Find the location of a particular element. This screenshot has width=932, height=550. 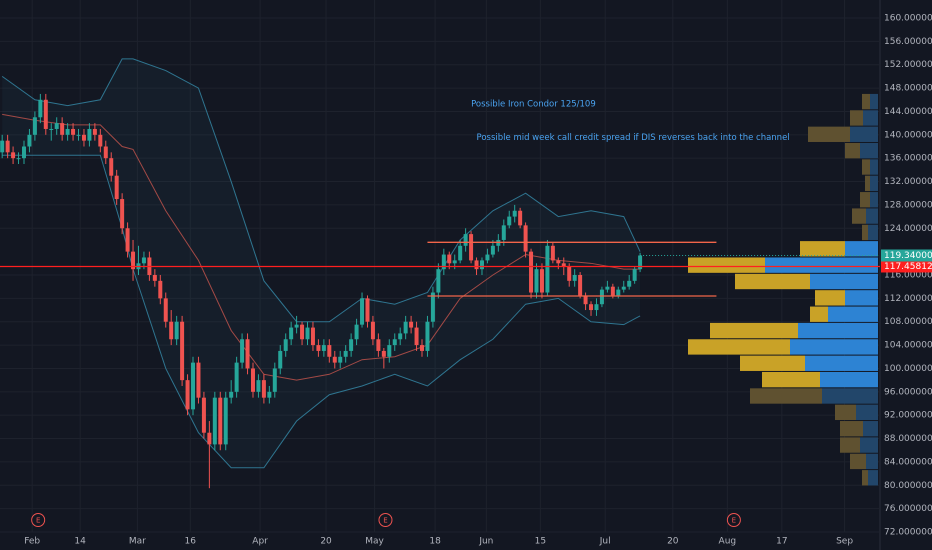

x-tick-label: Jul is located at coordinates (605, 542).